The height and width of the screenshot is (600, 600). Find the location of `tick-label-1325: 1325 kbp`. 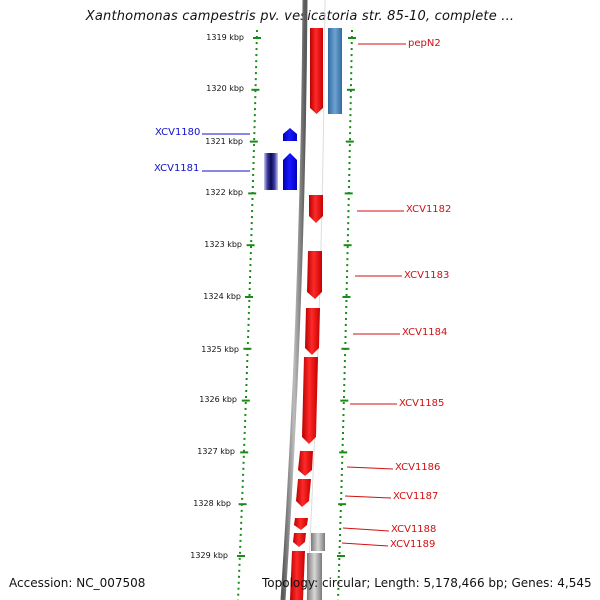

tick-label-1325: 1325 kbp is located at coordinates (220, 349).